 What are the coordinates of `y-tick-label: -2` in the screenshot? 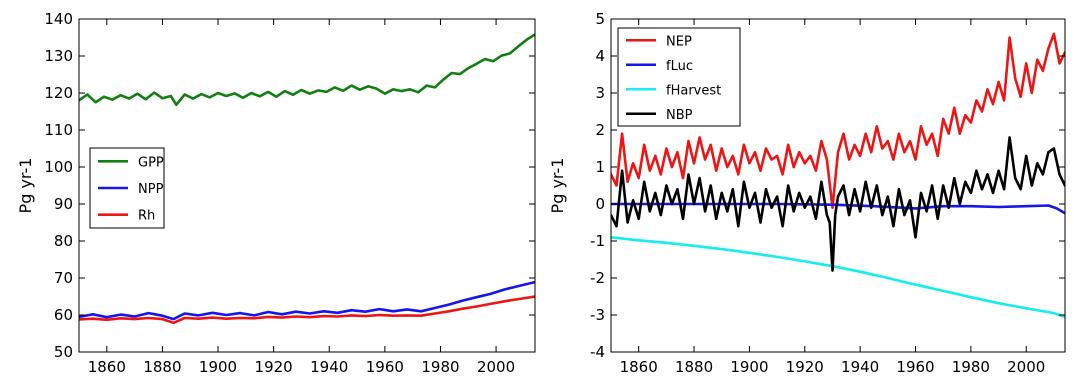 It's located at (597, 278).